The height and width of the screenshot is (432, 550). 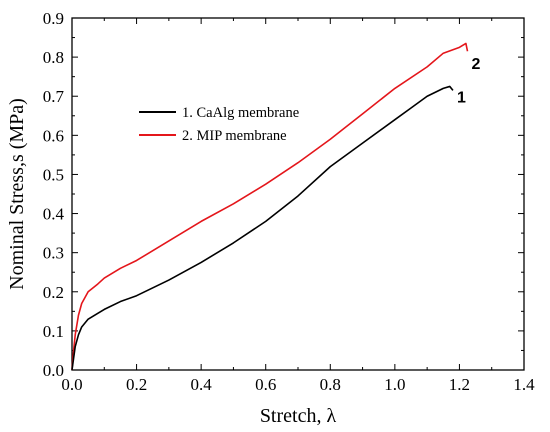 I want to click on legend-label-1: 1. CaAlg membrane, so click(x=240, y=113).